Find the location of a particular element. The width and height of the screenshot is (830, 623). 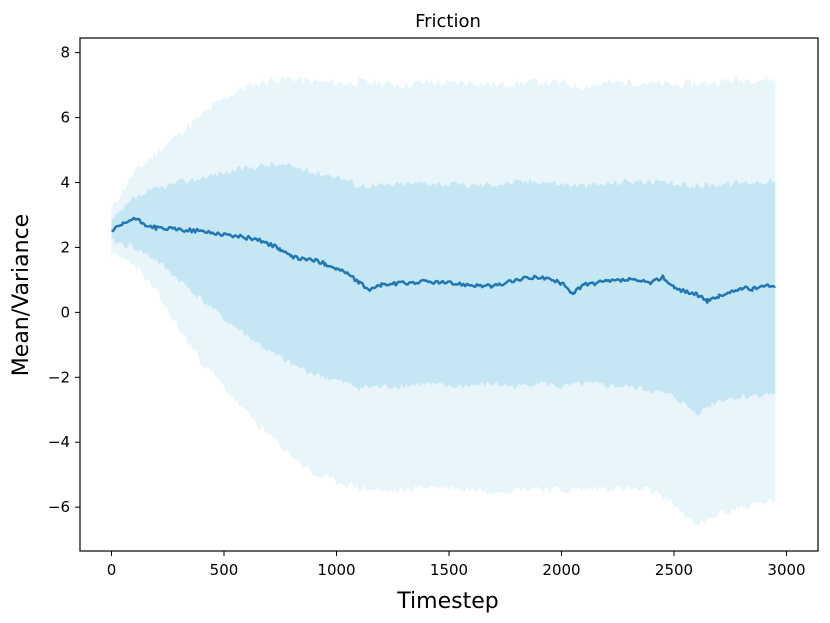

y-axis: 8 6 4 2 0 −2 −4 −6 is located at coordinates (64, 280).